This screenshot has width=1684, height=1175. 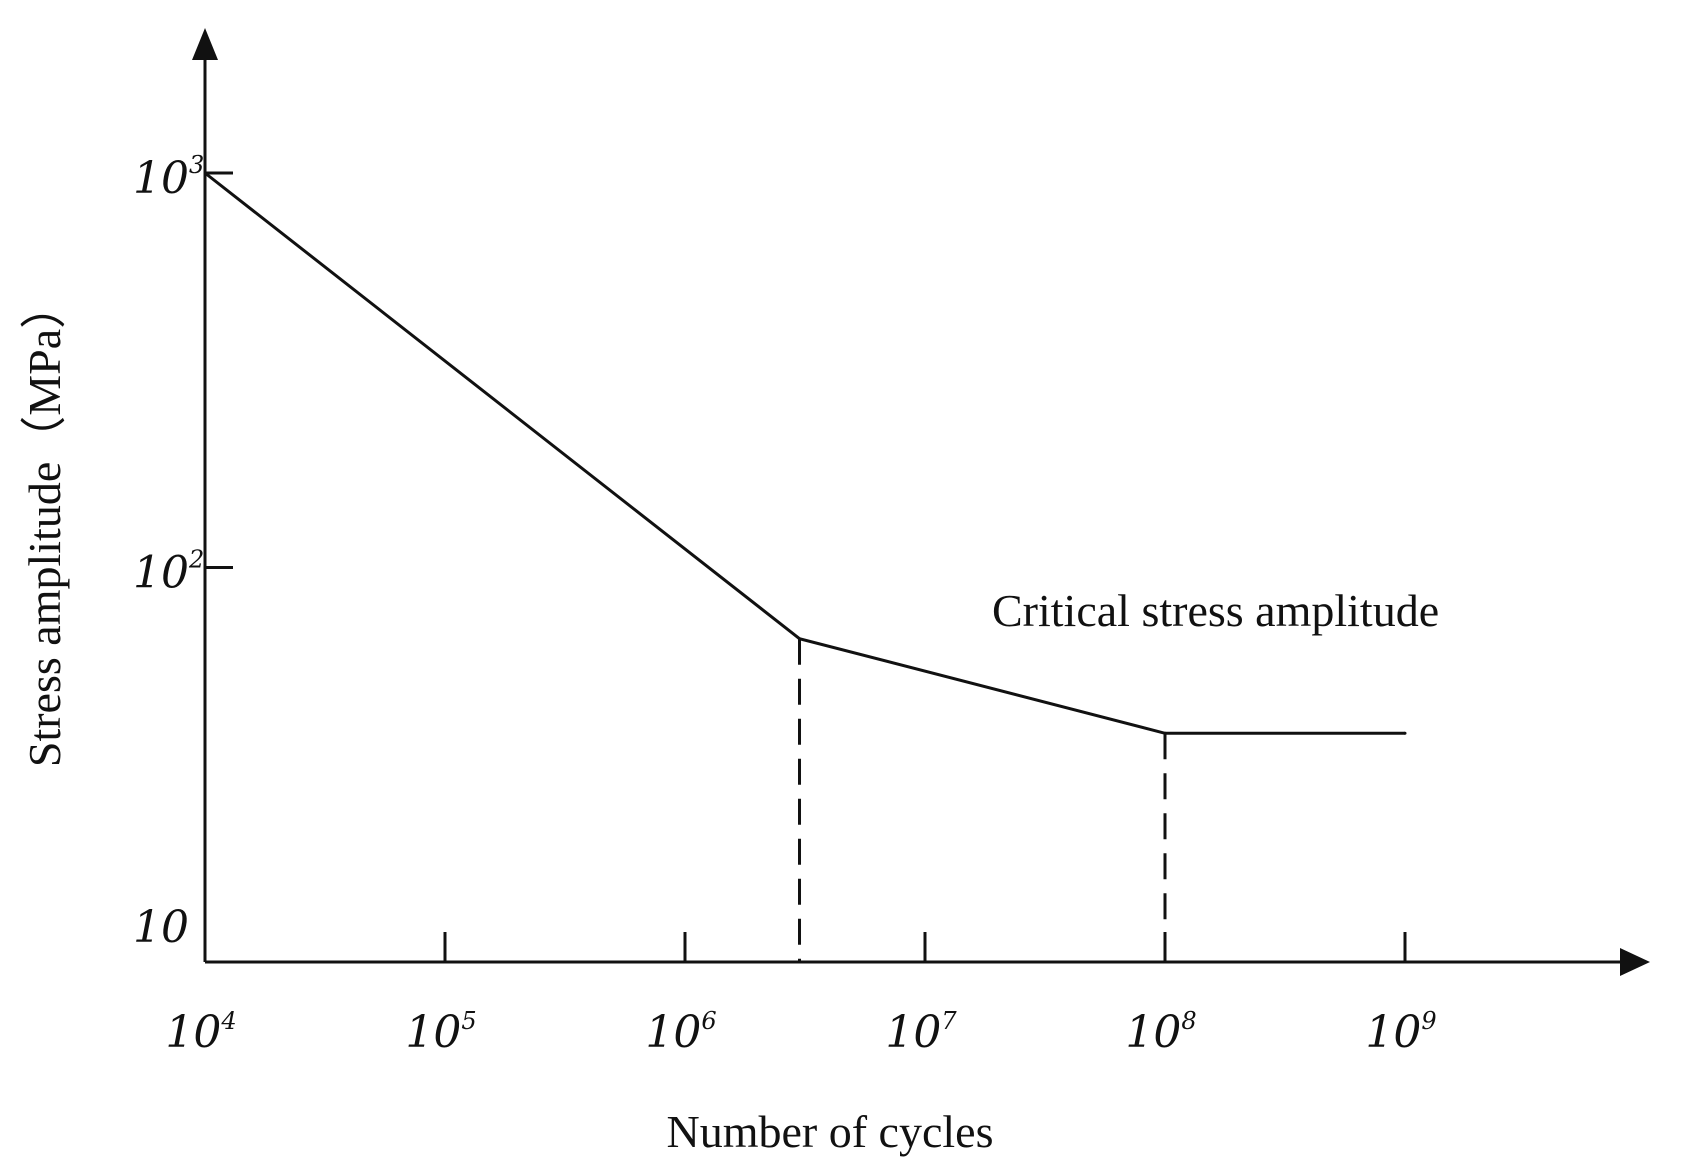 I want to click on x-tick-label: 10⁹, so click(x=1400, y=1032).